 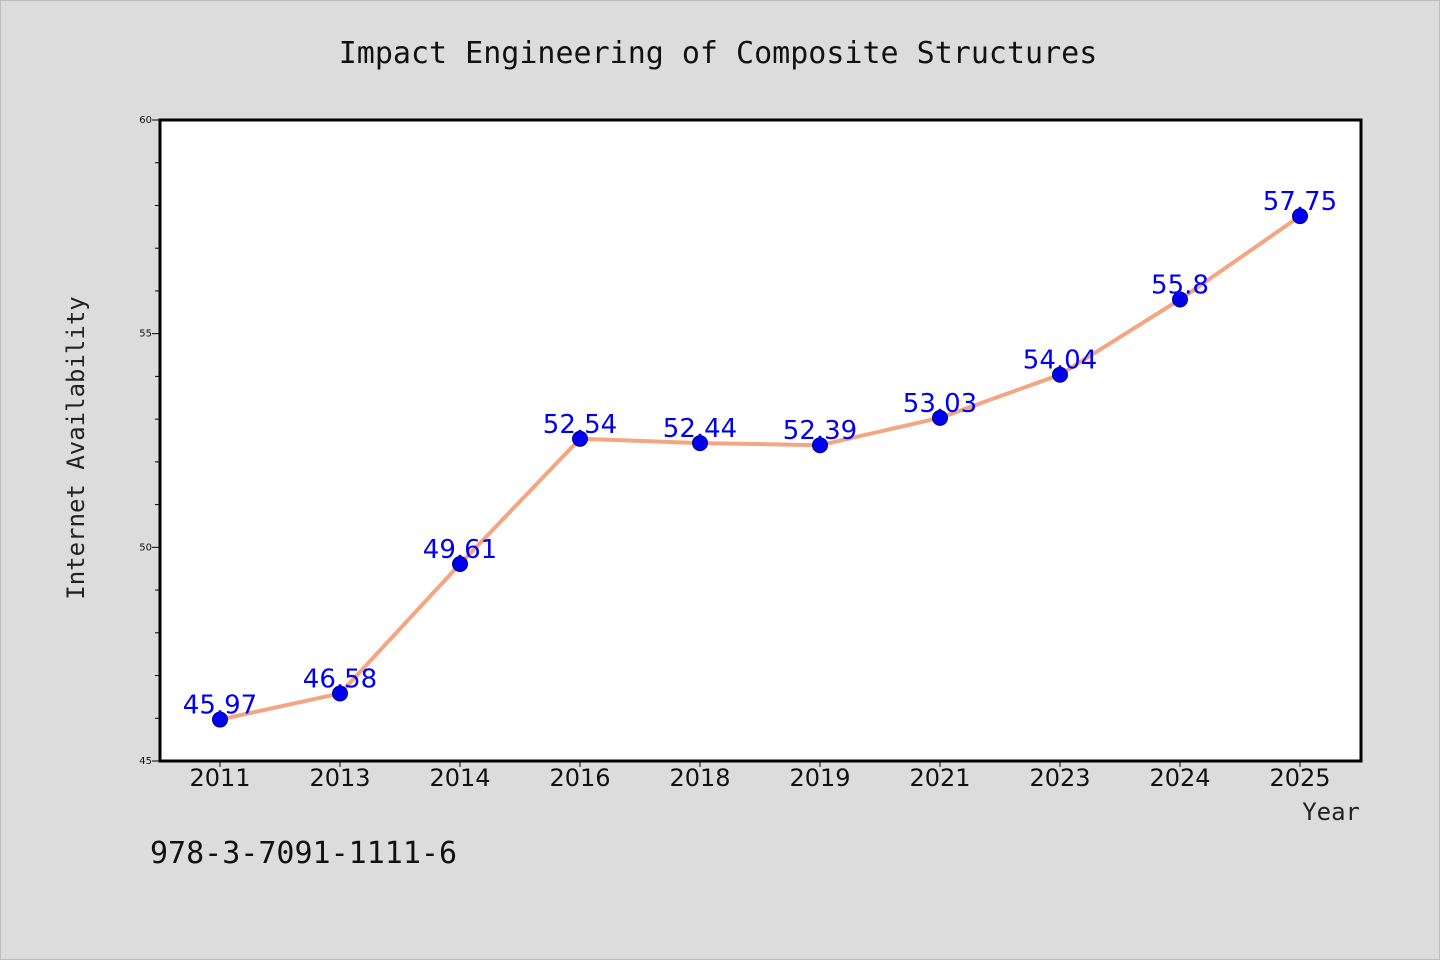 I want to click on y-axis-title: Internet Availability, so click(x=76, y=447).